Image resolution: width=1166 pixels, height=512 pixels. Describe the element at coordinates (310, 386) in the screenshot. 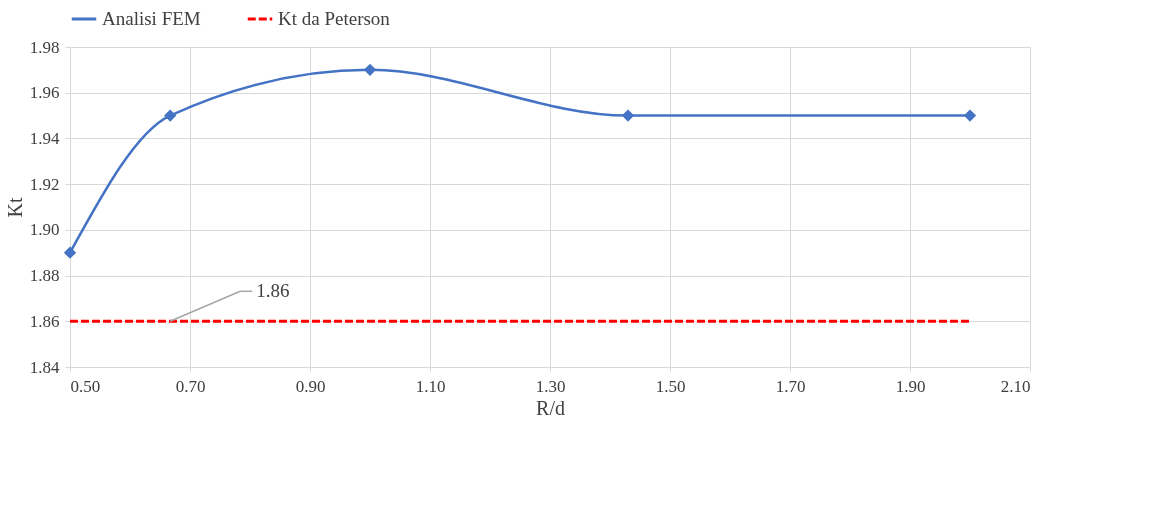

I see `x-tick-label: 0.90` at that location.